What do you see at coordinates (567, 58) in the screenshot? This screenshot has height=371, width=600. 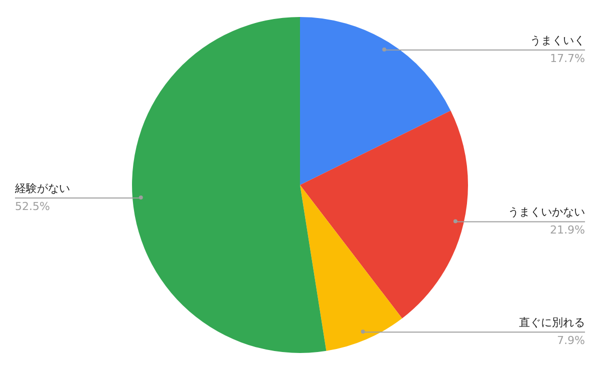 I see `data-label: 17.7%` at bounding box center [567, 58].